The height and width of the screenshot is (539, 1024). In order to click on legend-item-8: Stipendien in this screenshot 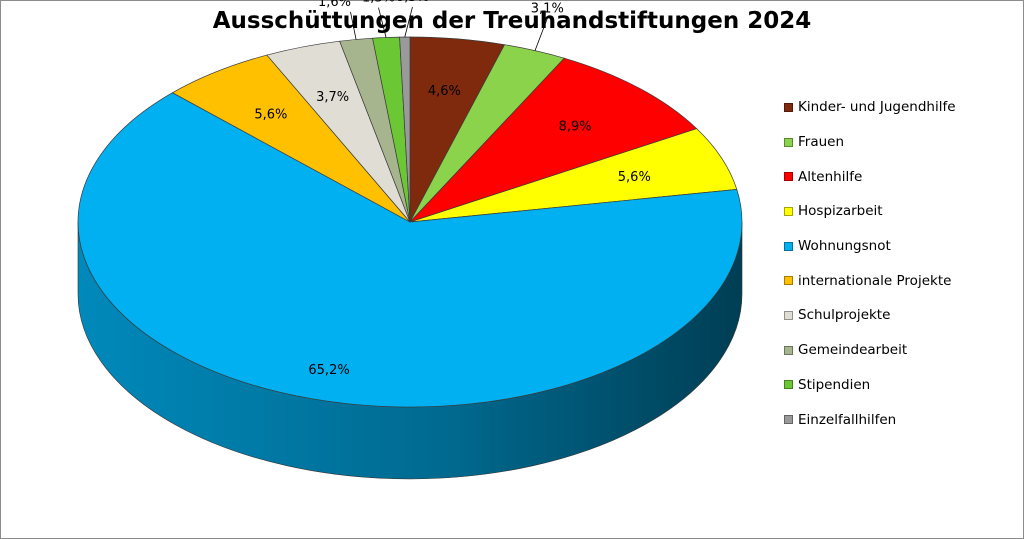, I will do `click(870, 385)`.